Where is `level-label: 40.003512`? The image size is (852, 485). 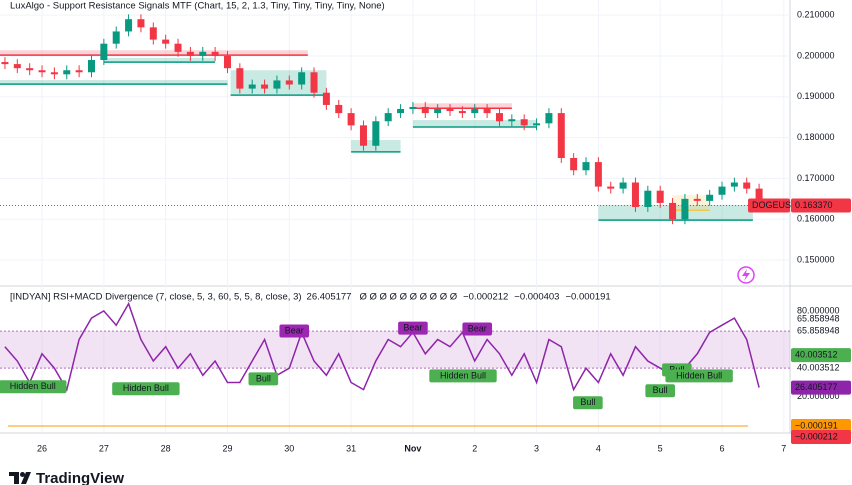
level-label: 40.003512 is located at coordinates (818, 368).